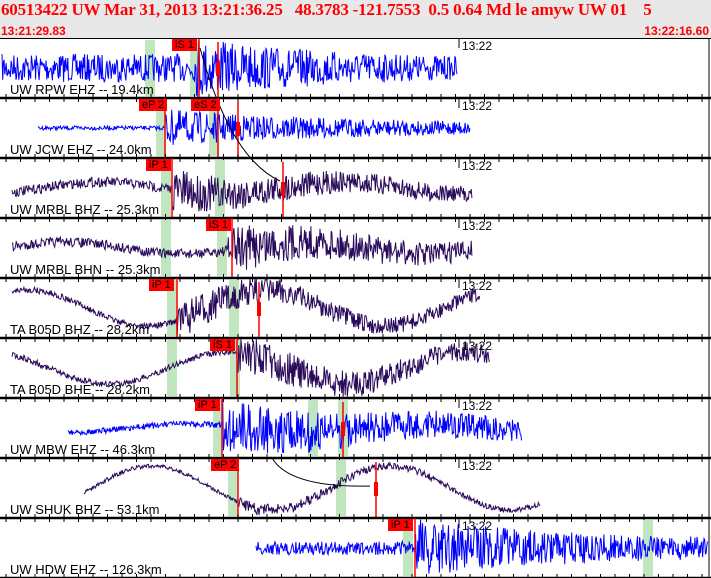 The width and height of the screenshot is (711, 578). Describe the element at coordinates (80, 389) in the screenshot. I see `channel-label: TA B05D BHE -- 28.2km` at that location.